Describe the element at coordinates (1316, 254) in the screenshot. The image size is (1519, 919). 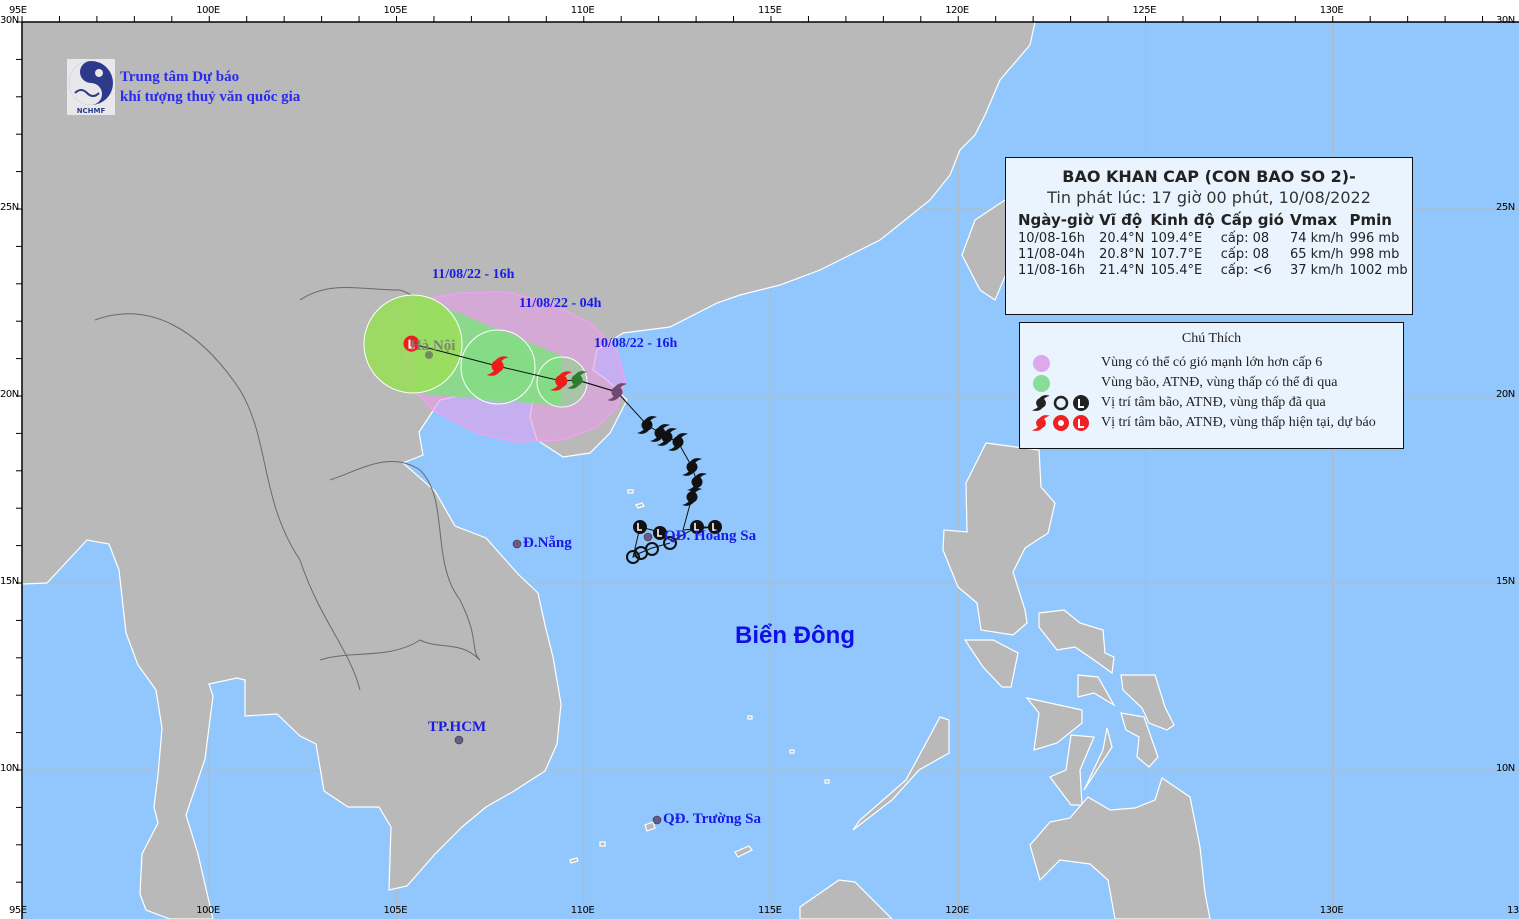
I see `cell-vmax: 65 km/h` at that location.